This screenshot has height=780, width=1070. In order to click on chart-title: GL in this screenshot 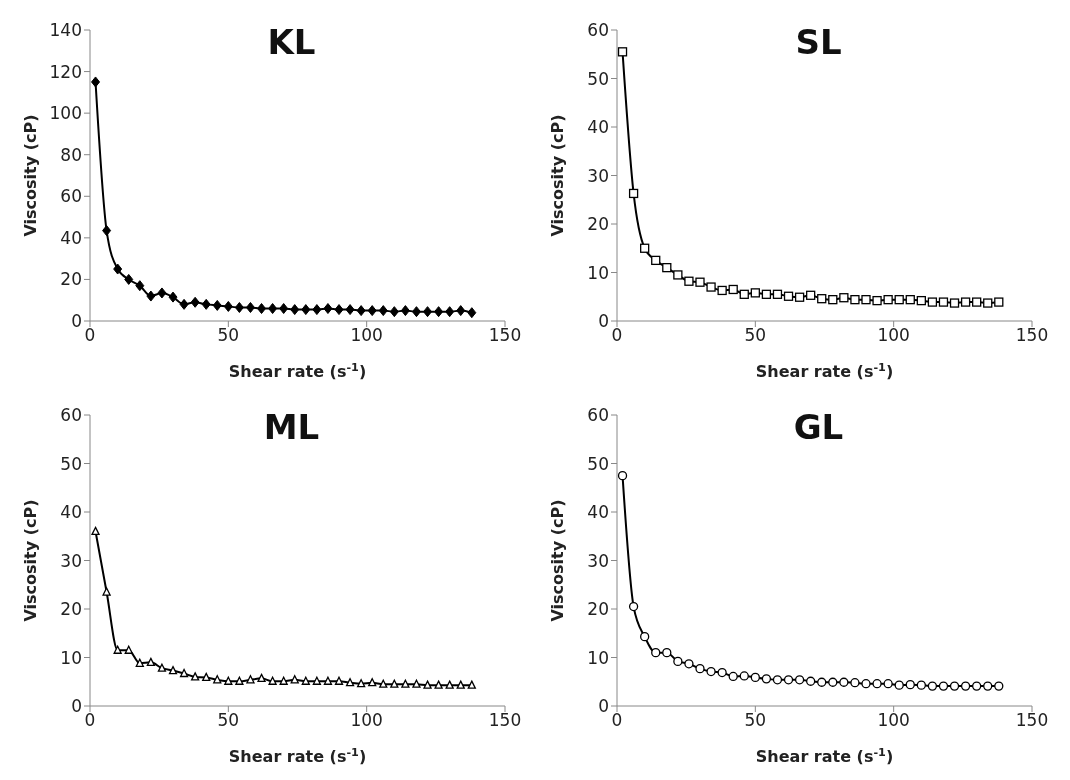, I will do `click(818, 427)`.